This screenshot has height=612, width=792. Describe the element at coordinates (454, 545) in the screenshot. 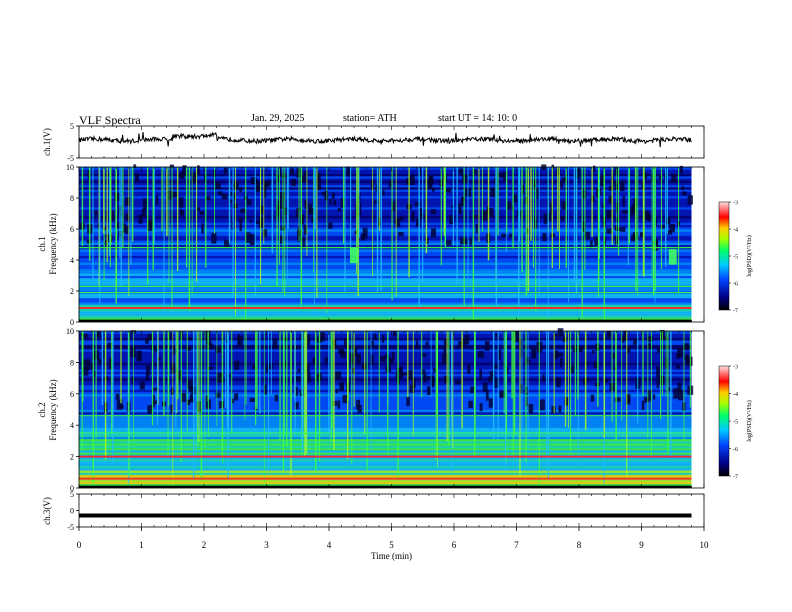

I see `x-tick-label: 6` at that location.